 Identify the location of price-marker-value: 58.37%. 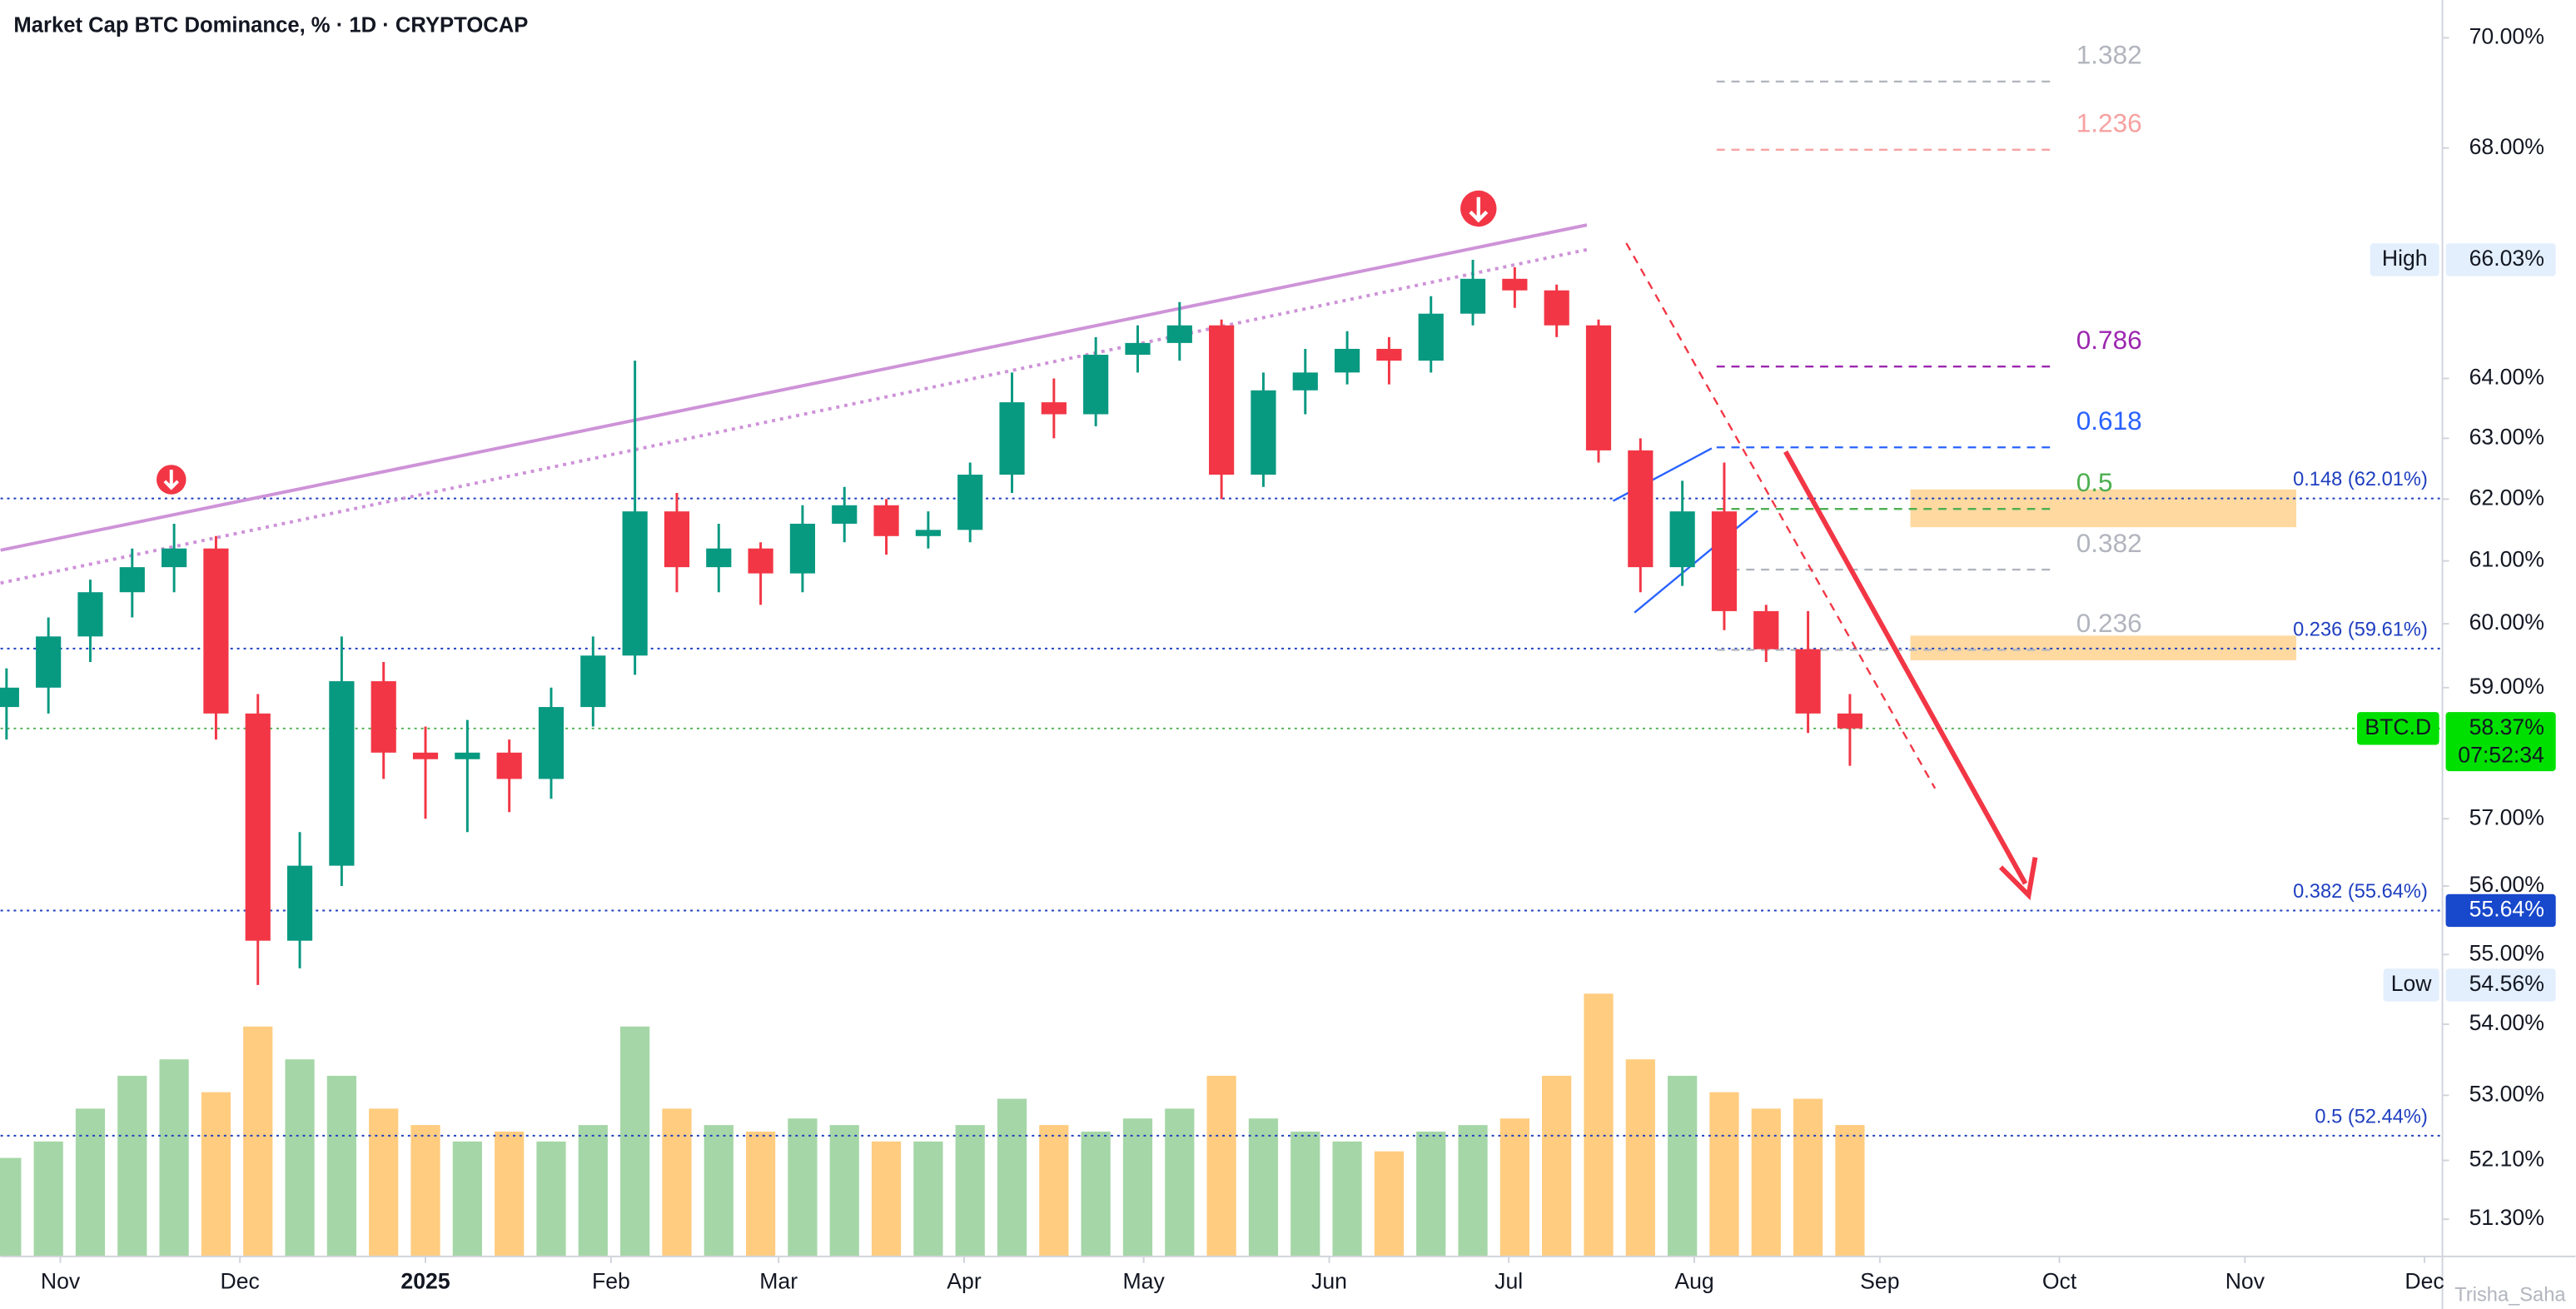
(2506, 727).